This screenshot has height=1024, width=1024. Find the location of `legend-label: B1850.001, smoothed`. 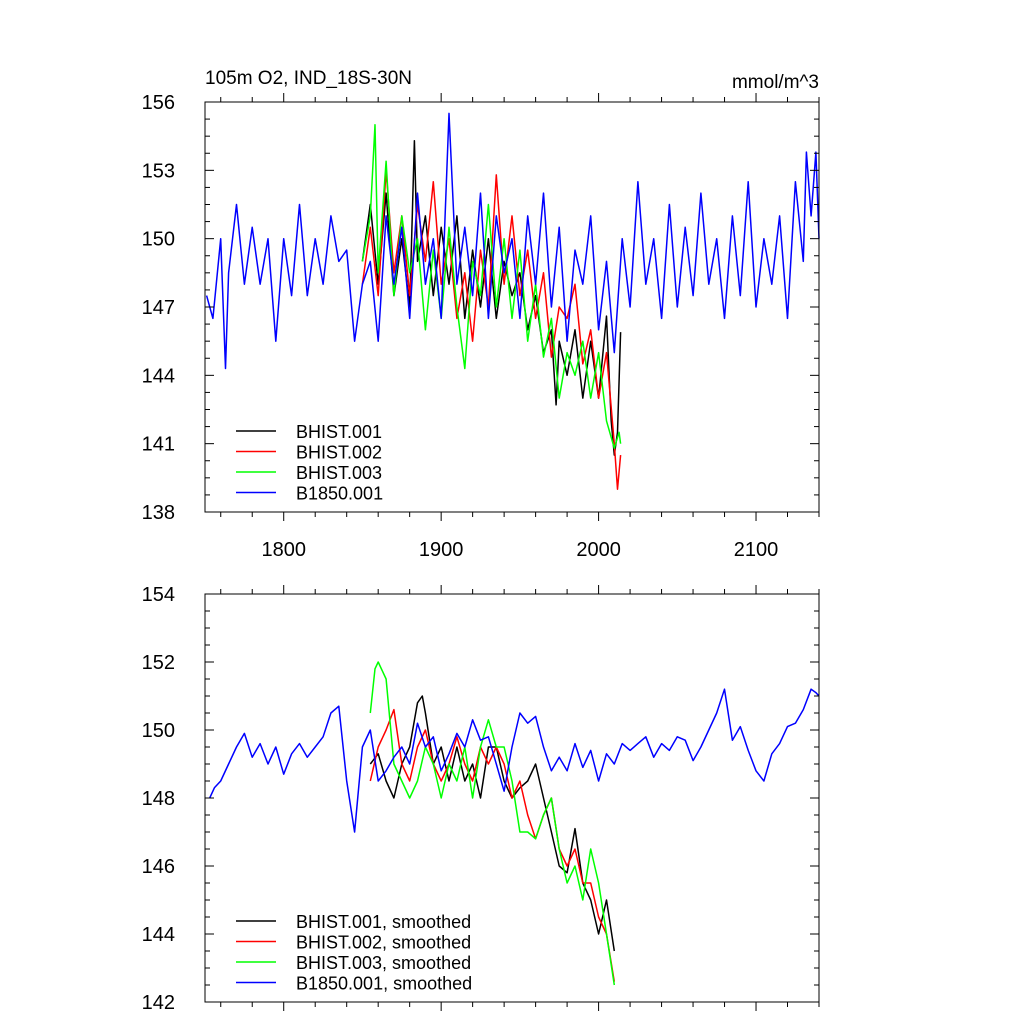

legend-label: B1850.001, smoothed is located at coordinates (384, 984).